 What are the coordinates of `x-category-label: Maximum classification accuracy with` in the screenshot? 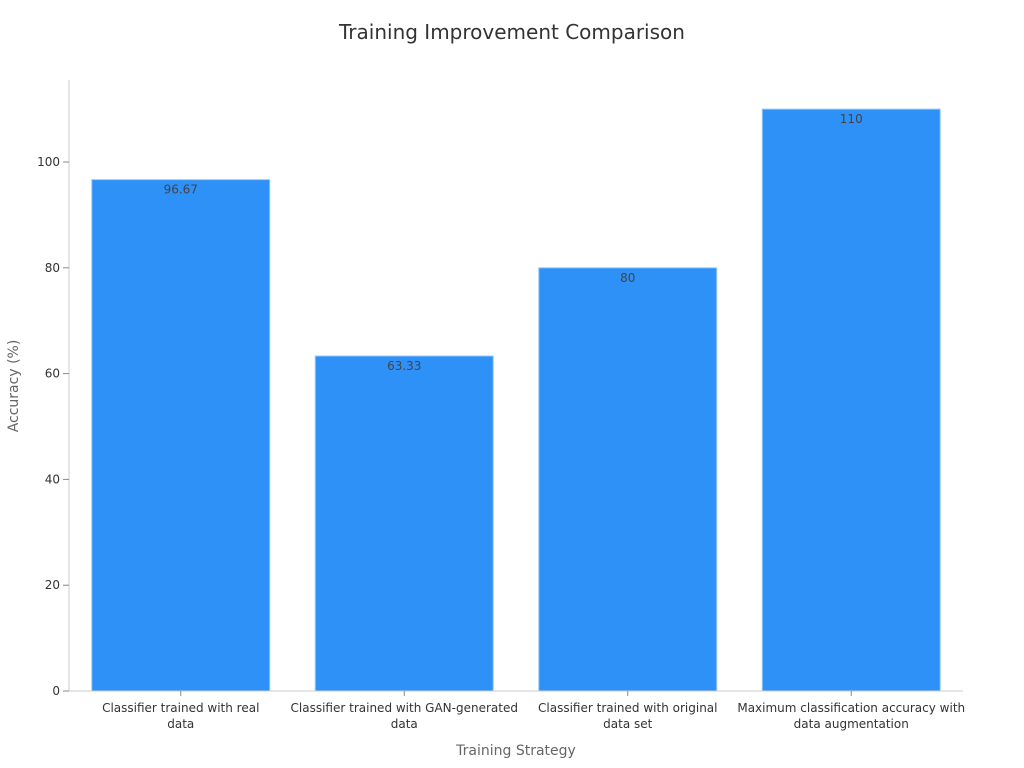 It's located at (851, 708).